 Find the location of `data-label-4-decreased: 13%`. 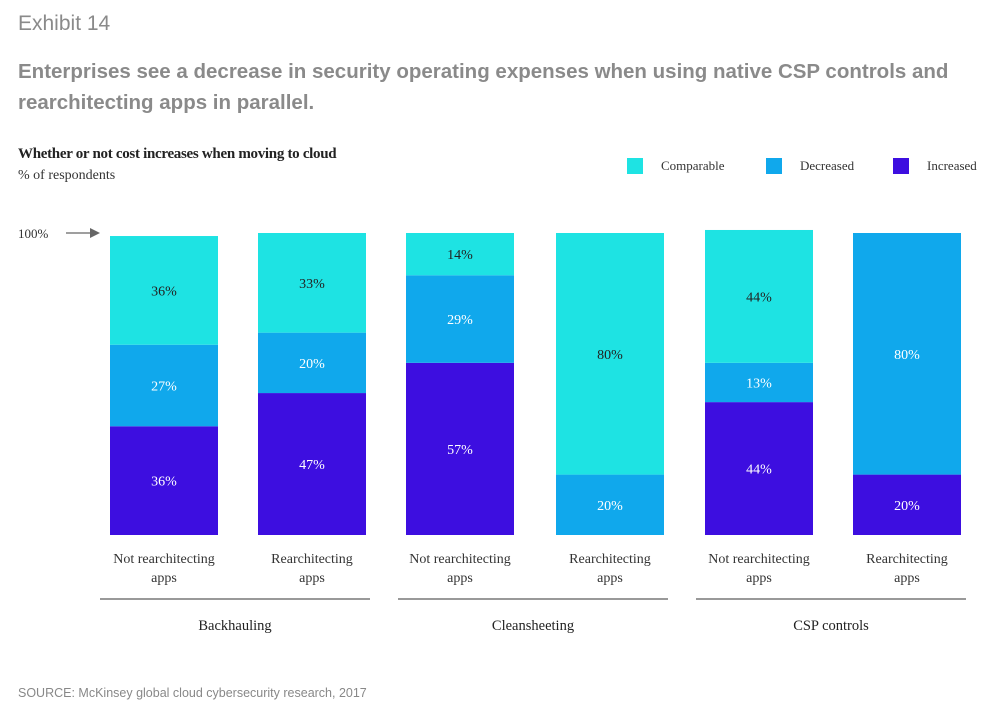

data-label-4-decreased: 13% is located at coordinates (759, 383).